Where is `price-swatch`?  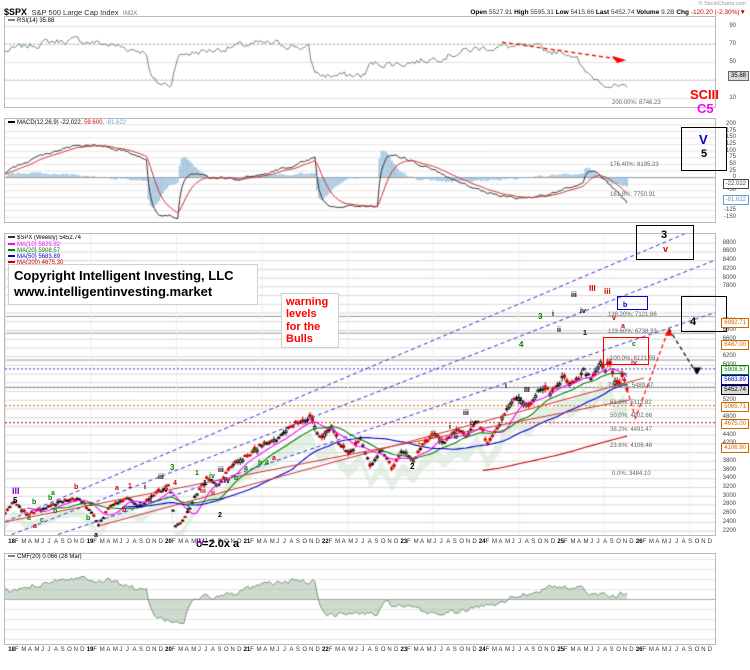
price-swatch is located at coordinates (11, 237).